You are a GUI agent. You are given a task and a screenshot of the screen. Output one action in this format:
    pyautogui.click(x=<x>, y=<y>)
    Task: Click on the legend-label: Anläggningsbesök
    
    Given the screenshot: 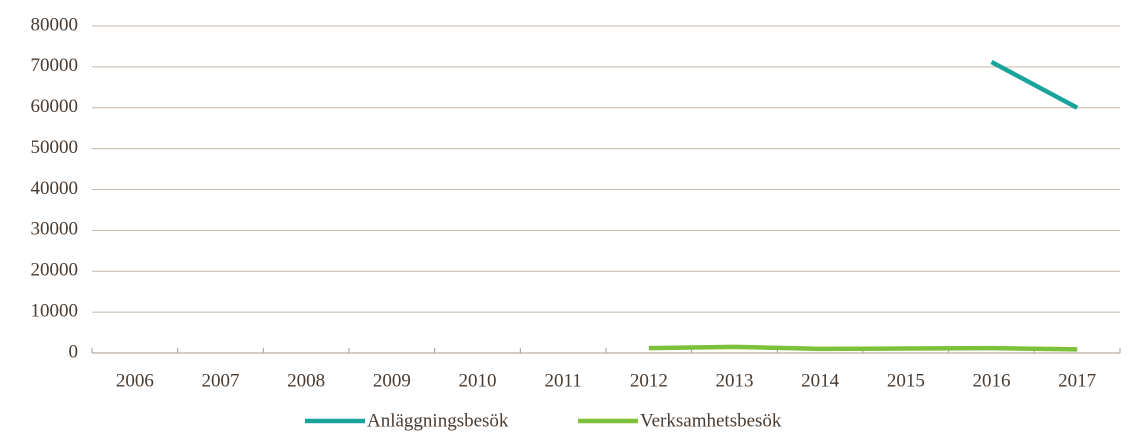 What is the action you would take?
    pyautogui.click(x=438, y=420)
    